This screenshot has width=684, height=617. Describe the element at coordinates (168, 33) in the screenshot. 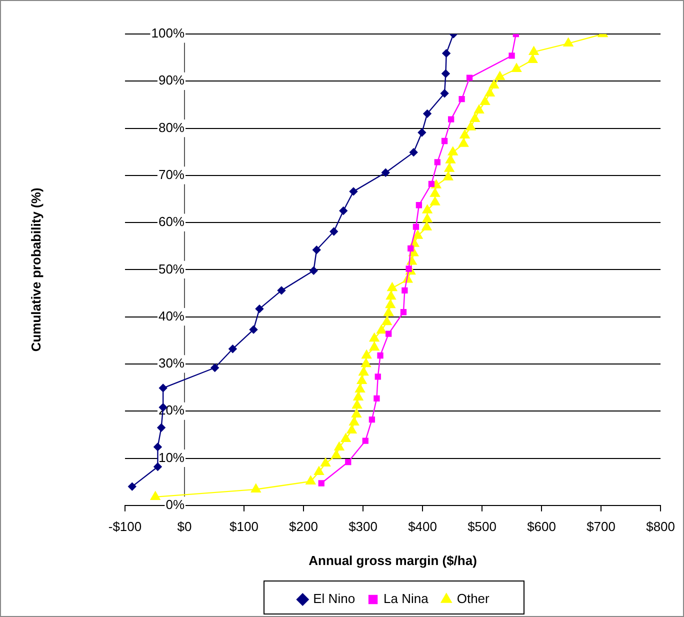

I see `y-tick-label: 100%` at that location.